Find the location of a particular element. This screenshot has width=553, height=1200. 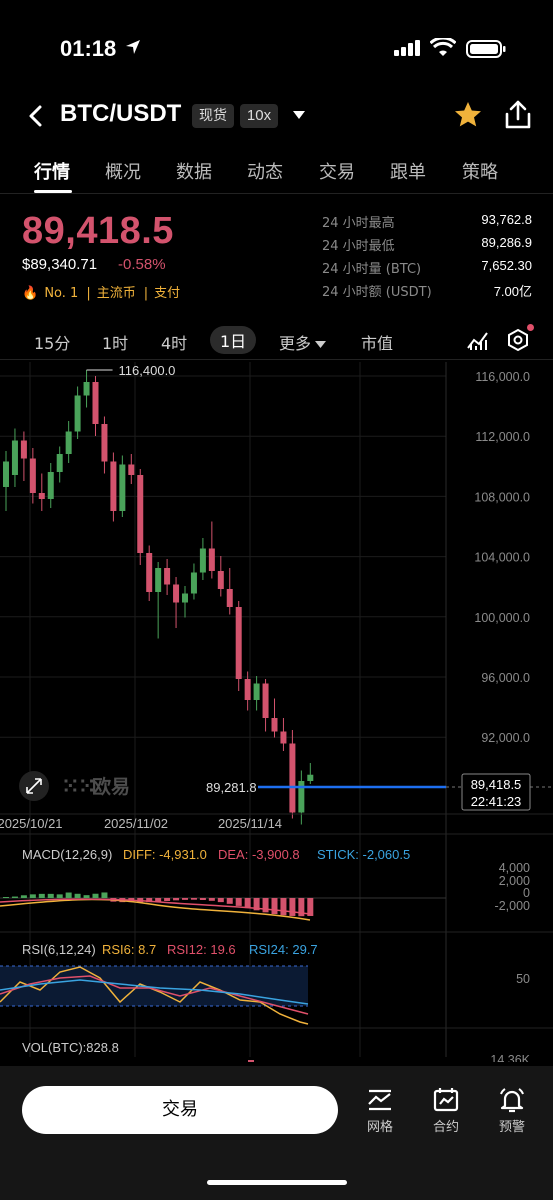

wifi-icon is located at coordinates (443, 47).